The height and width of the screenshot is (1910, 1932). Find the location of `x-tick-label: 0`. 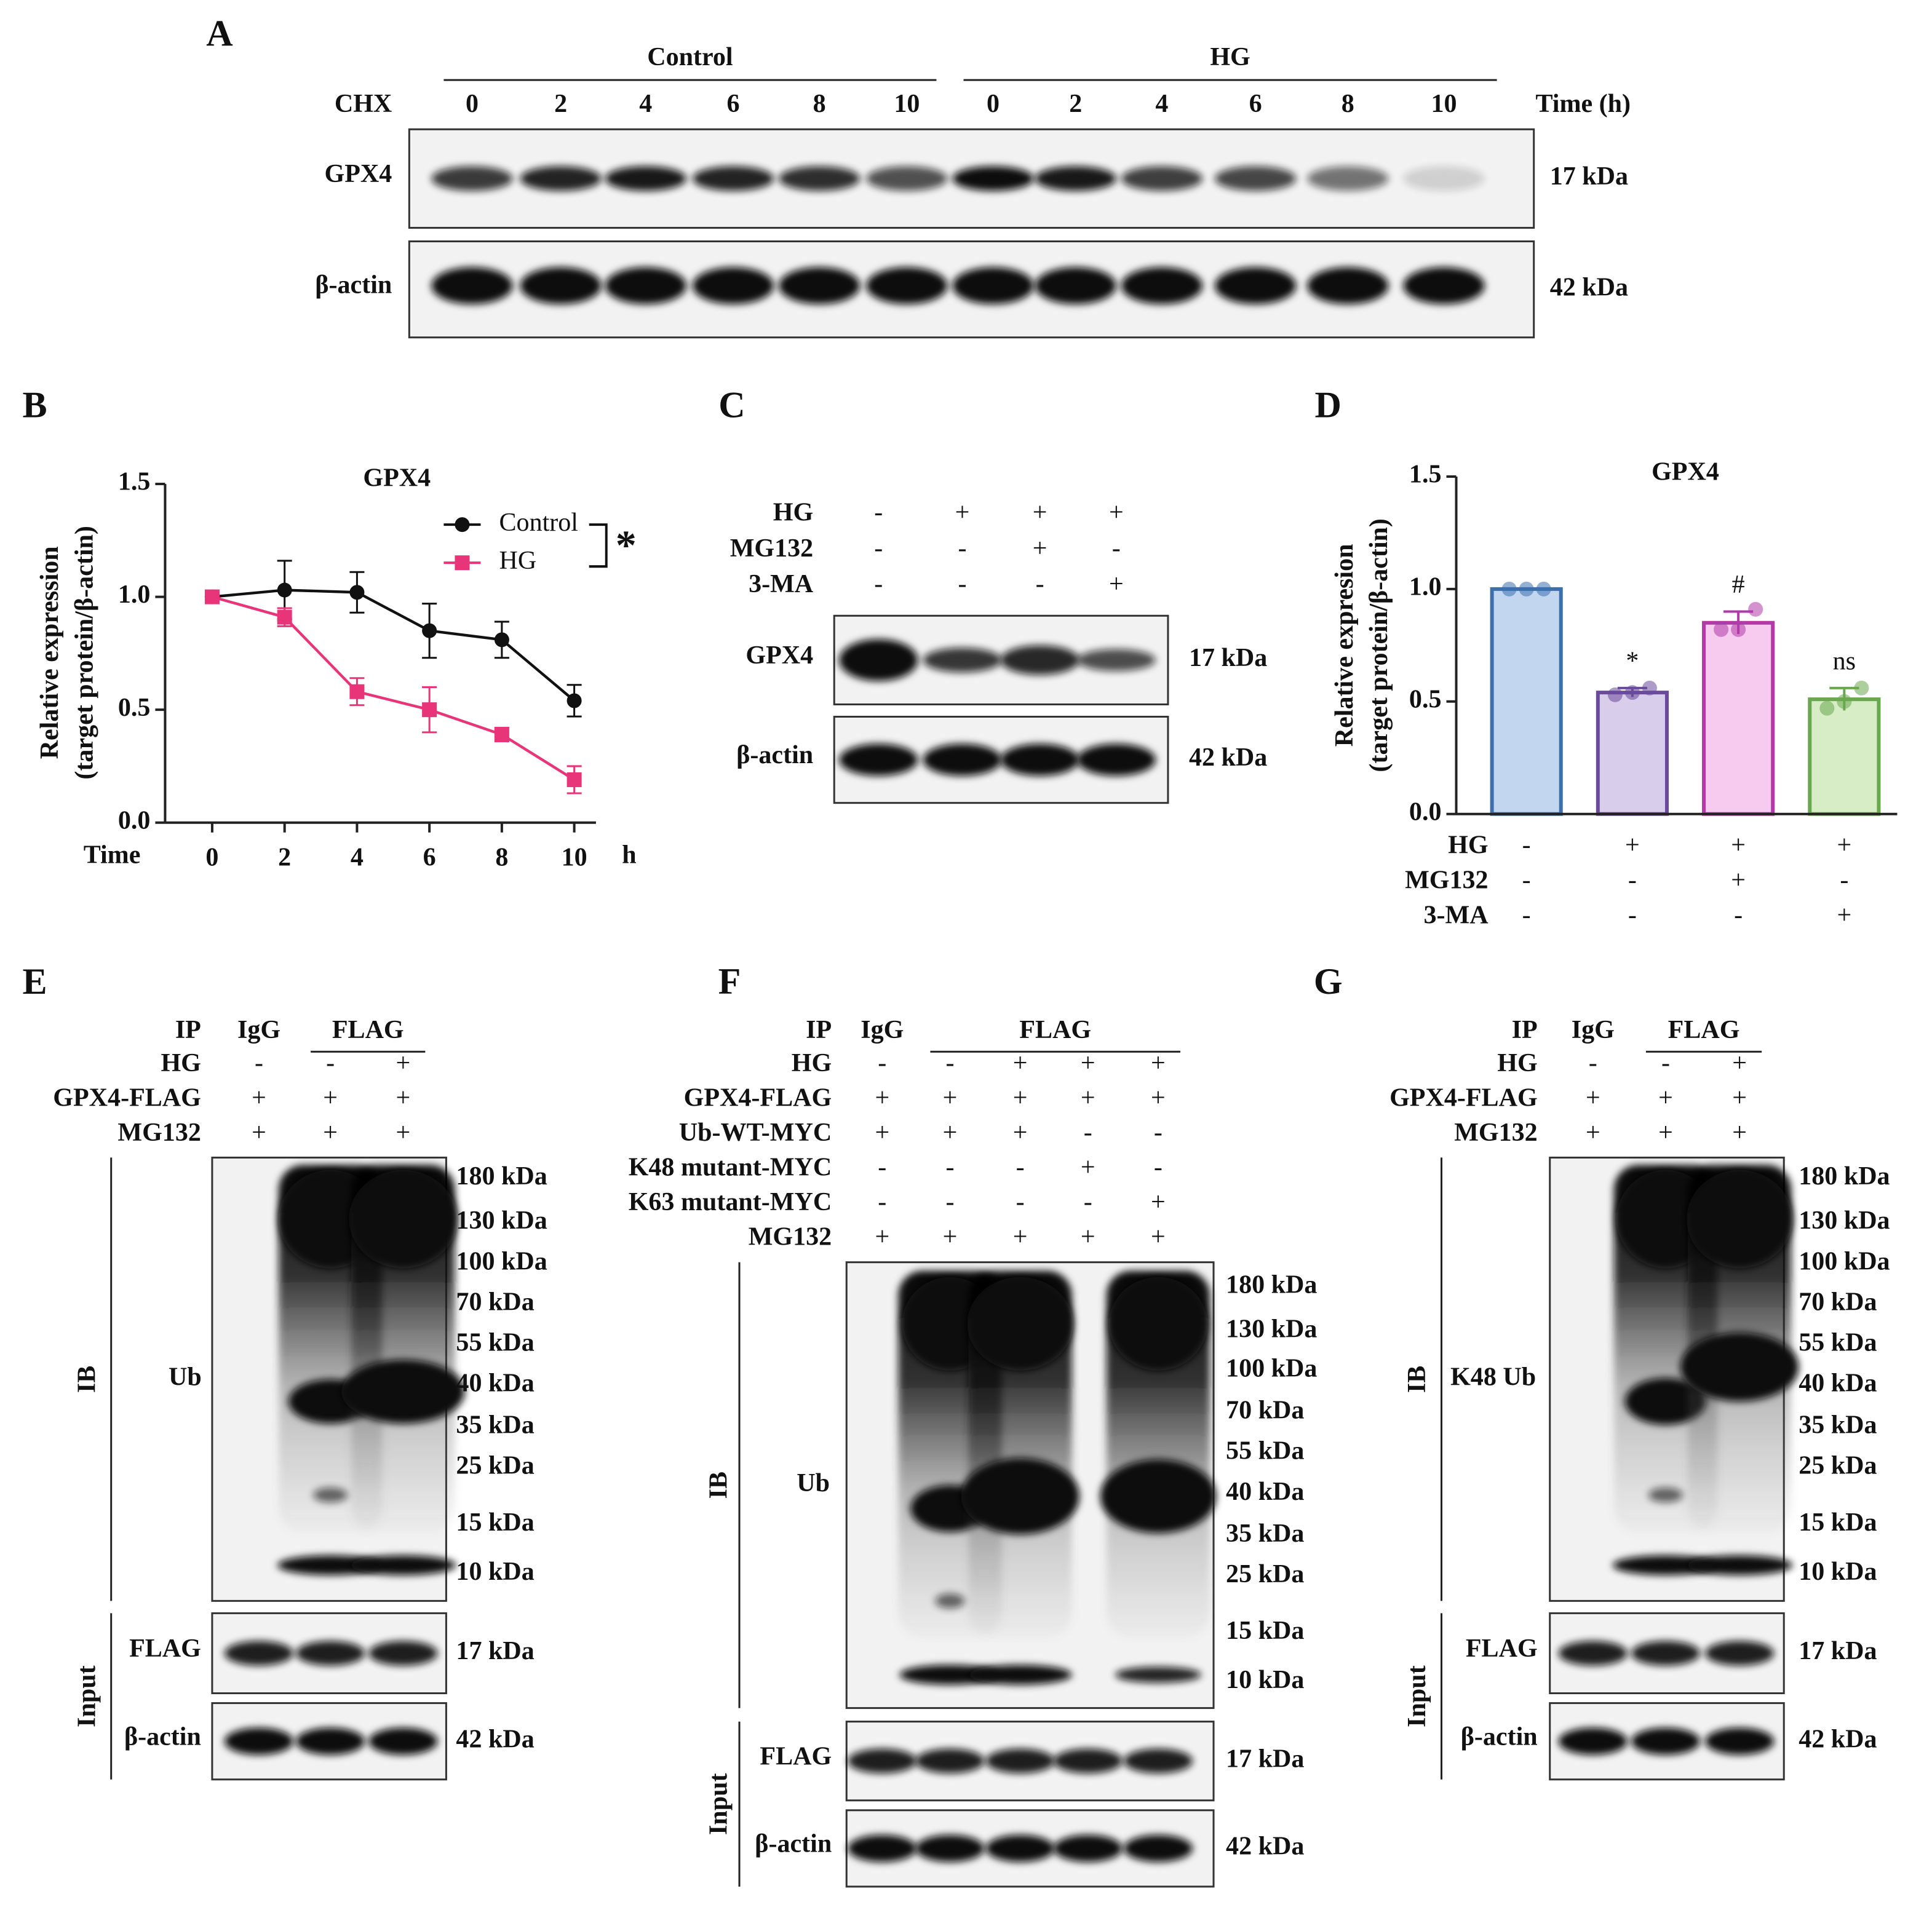

x-tick-label: 0 is located at coordinates (211, 857).